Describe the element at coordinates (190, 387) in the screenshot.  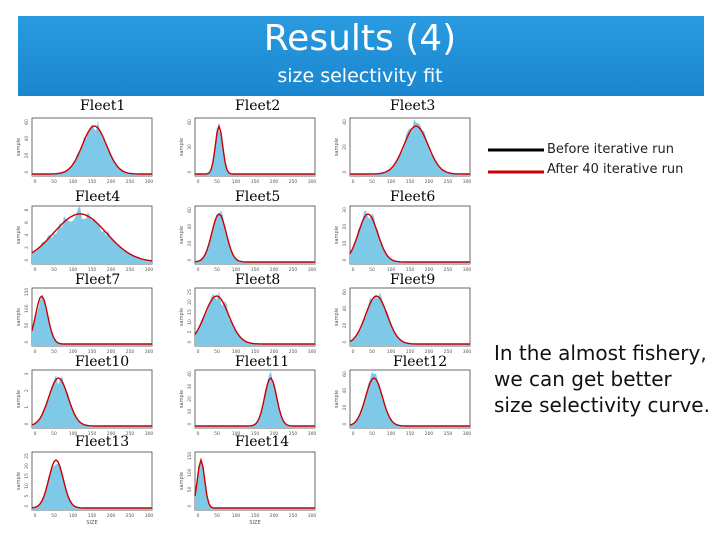
I see `plot-ytick: 30` at that location.